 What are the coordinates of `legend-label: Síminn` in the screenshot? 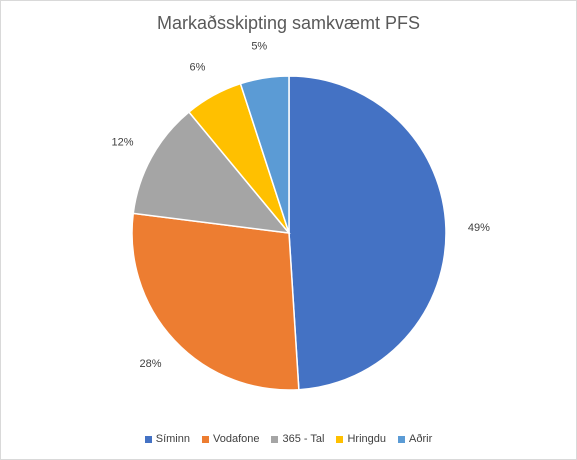 It's located at (172, 439).